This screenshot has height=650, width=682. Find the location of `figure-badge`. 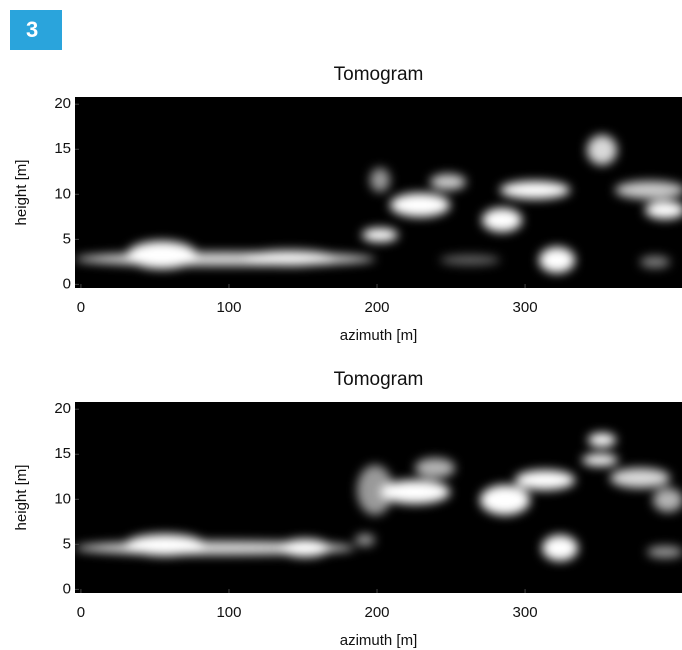

figure-badge is located at coordinates (36, 30).